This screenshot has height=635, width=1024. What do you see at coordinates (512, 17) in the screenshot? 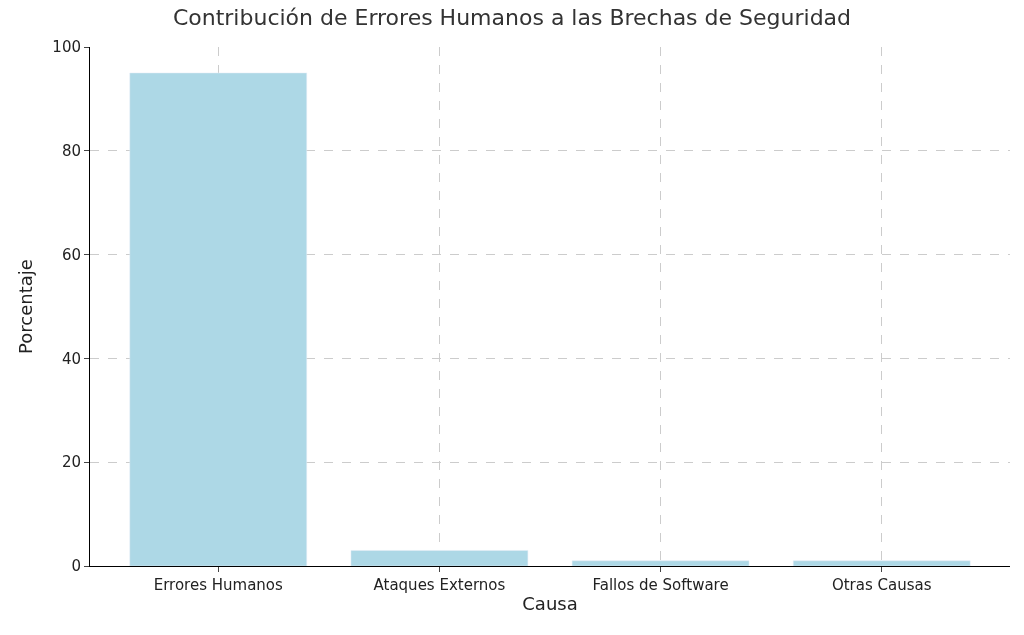
I see `chart-title: Contribución de Errores Humanos a las Brechas de Seguridad` at bounding box center [512, 17].